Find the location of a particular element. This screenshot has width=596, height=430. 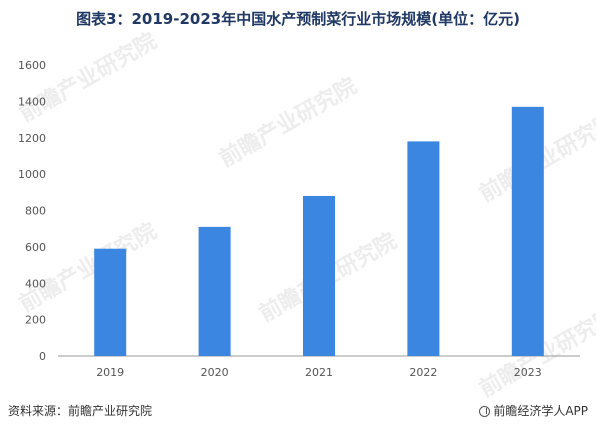

y-tick-label: 1200 is located at coordinates (32, 138).